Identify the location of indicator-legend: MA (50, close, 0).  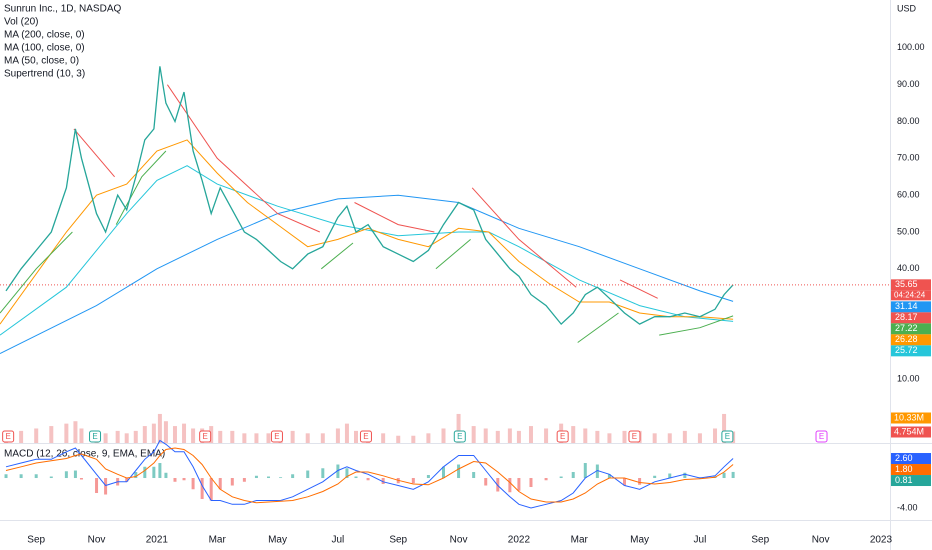
(41, 61).